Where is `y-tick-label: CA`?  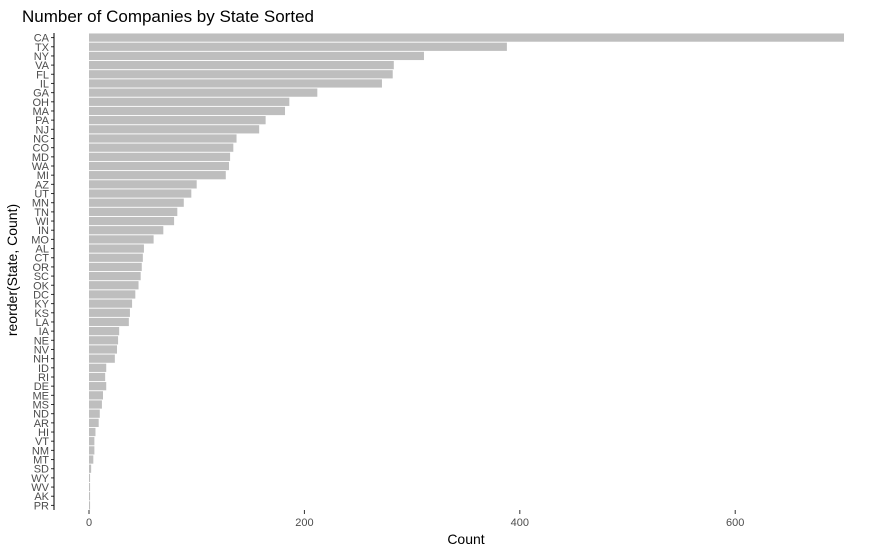 y-tick-label: CA is located at coordinates (42, 39).